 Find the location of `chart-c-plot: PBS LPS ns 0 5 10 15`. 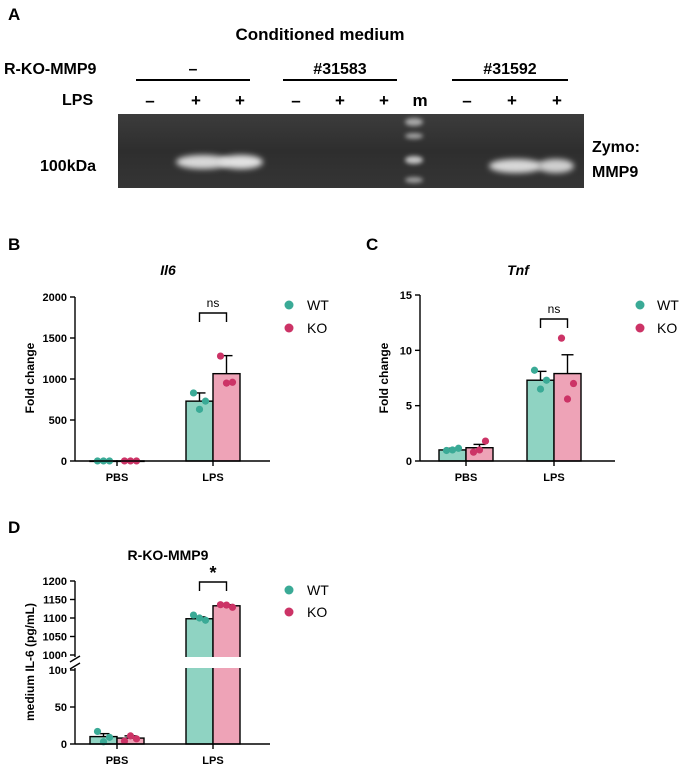

chart-c-plot: PBS LPS ns 0 5 10 15 is located at coordinates (507, 387).